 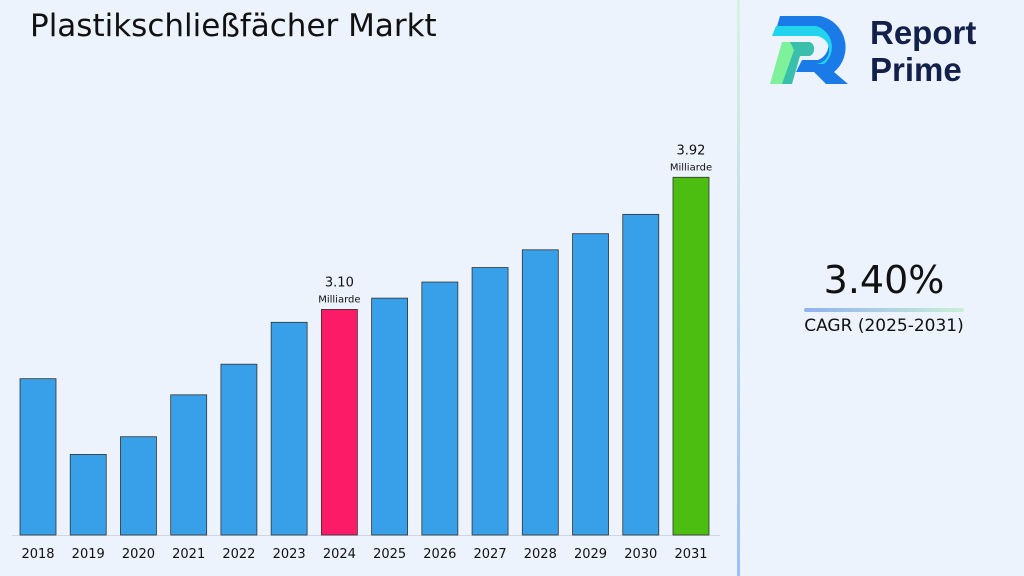 I want to click on bar-2030, so click(x=641, y=374).